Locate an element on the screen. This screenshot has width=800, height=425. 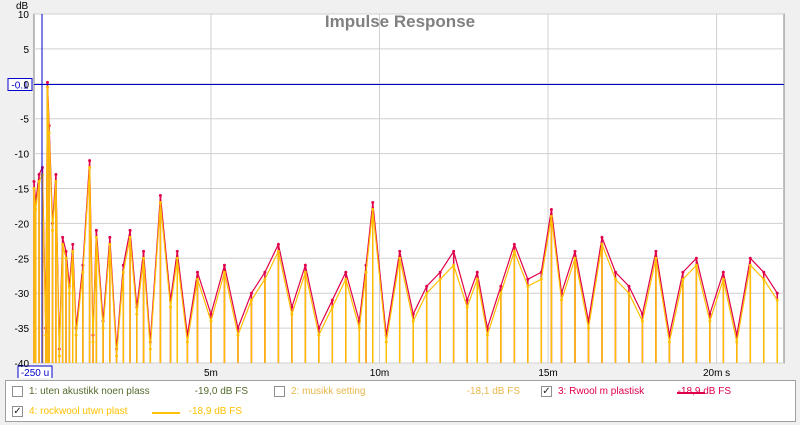
x-marker-label: -250 u is located at coordinates (35, 373).